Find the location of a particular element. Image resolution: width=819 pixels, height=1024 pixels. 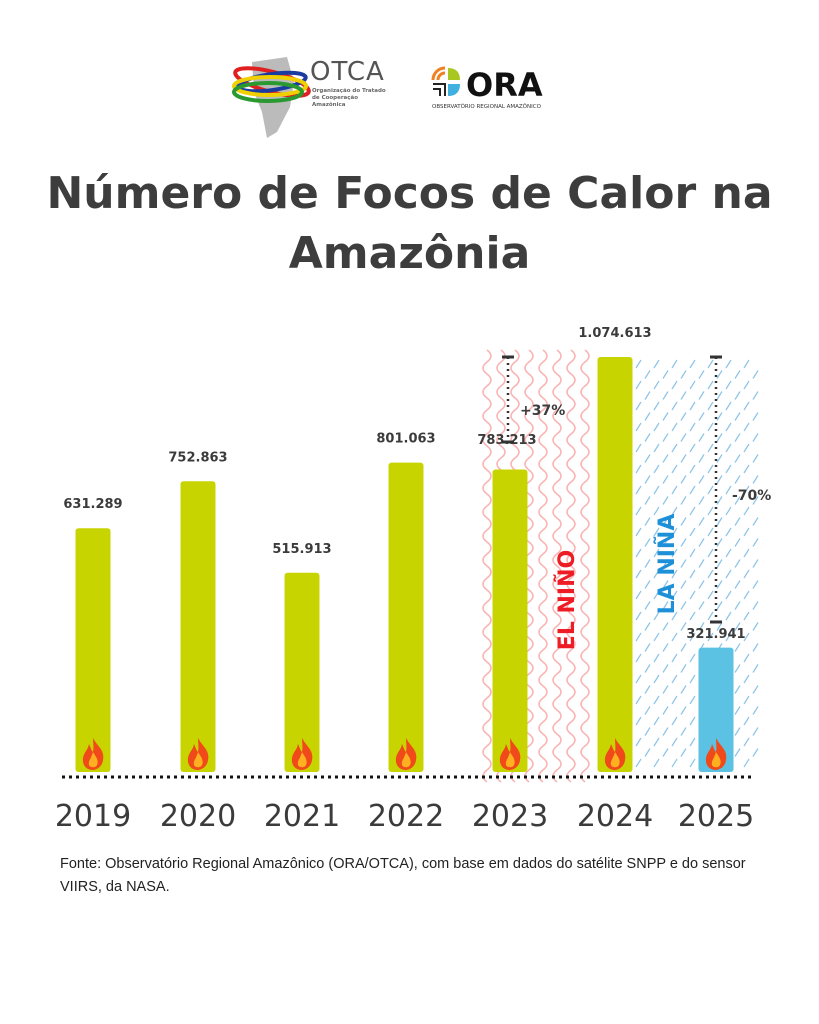

data-label: 801.063 is located at coordinates (405, 439).